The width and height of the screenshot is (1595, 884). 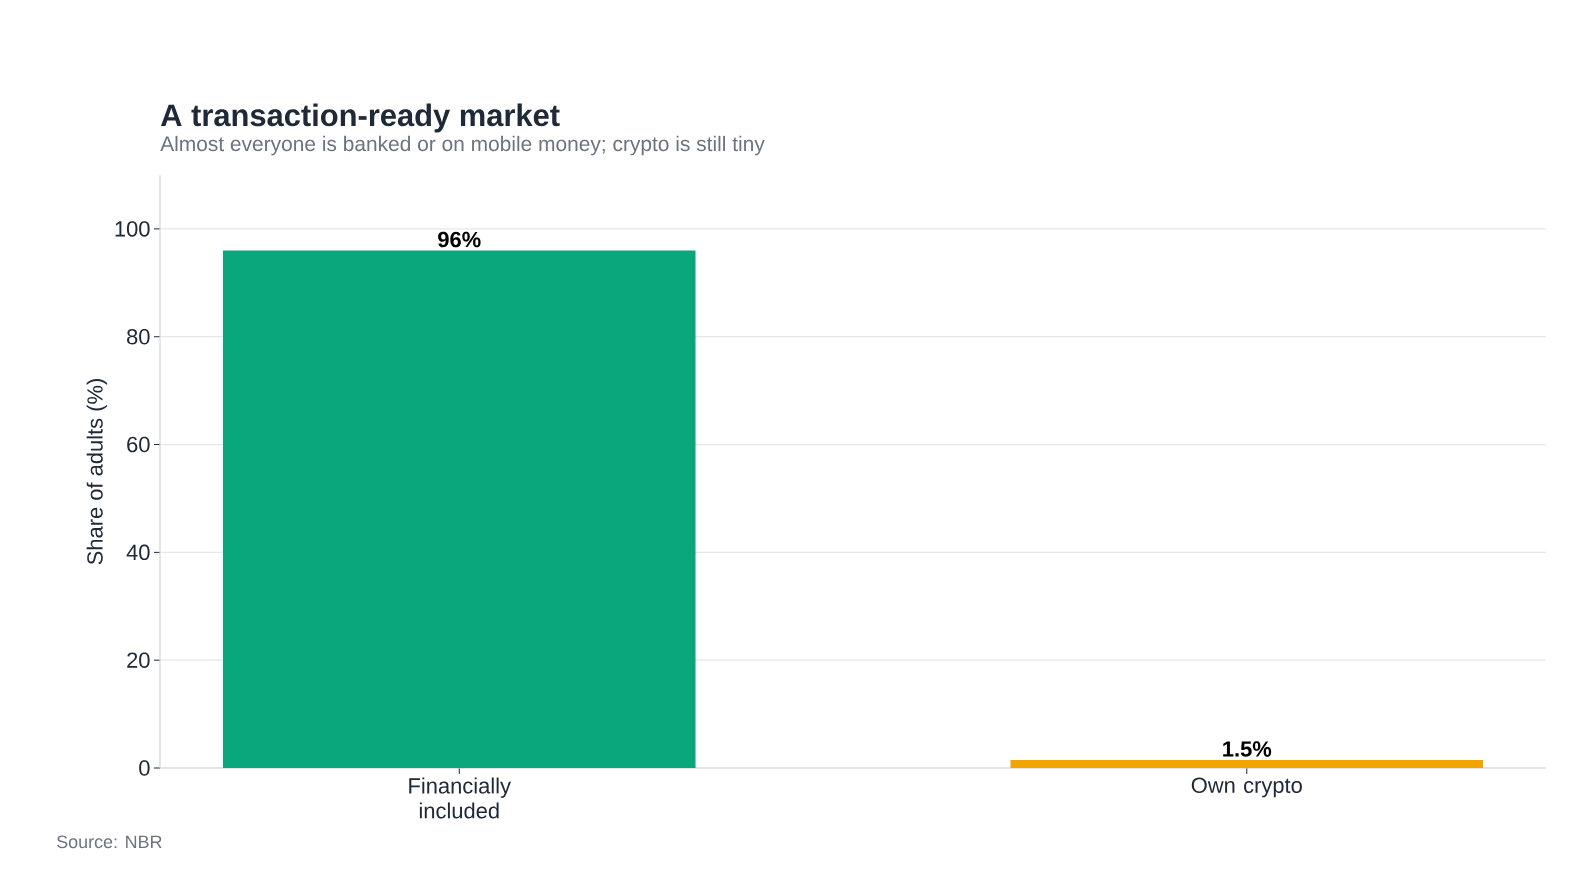 What do you see at coordinates (138, 552) in the screenshot?
I see `y-tick-label: 40` at bounding box center [138, 552].